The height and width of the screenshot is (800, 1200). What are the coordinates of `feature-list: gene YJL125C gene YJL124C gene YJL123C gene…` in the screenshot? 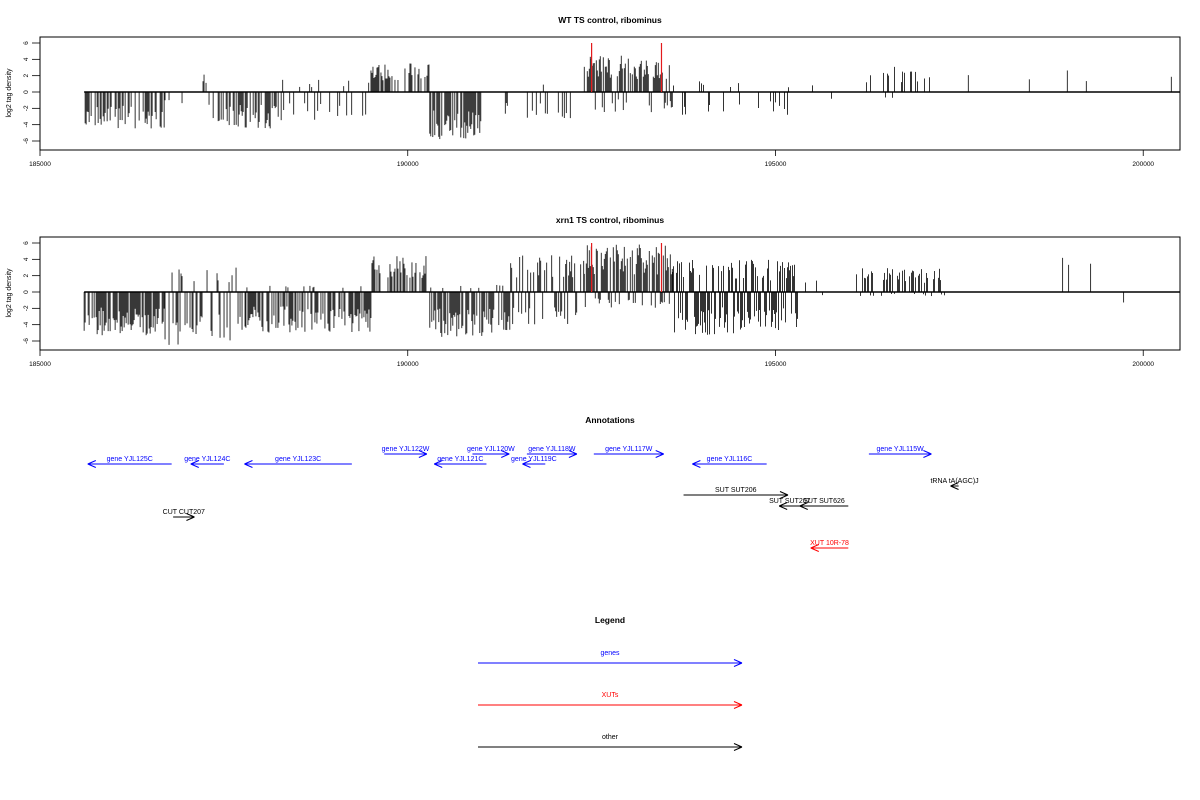 It's located at (533, 499).